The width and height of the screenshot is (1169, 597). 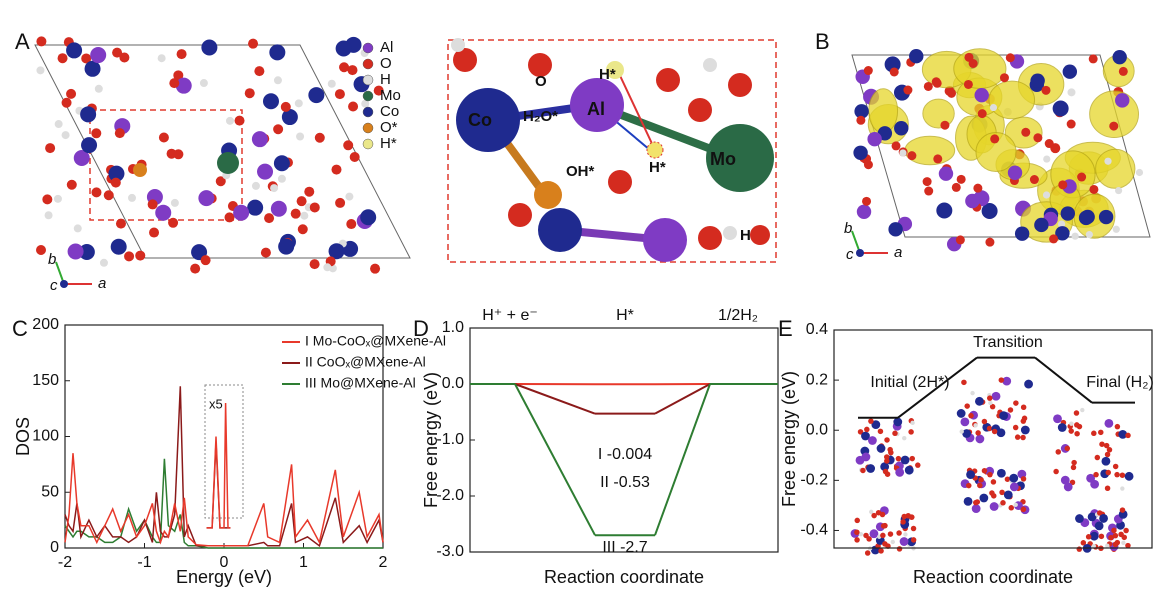 I want to click on y-tick-label: -1.0, so click(x=450, y=439).